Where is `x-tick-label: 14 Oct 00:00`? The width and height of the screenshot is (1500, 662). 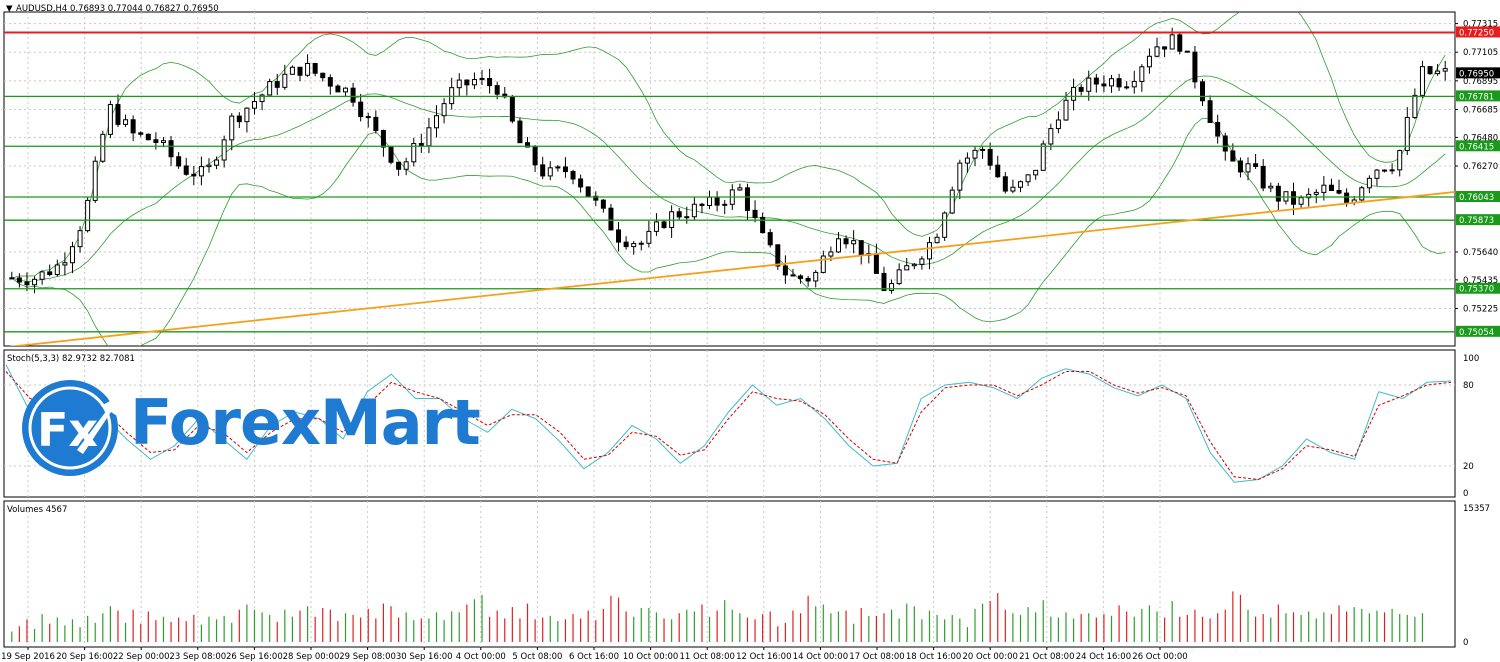
x-tick-label: 14 Oct 00:00 is located at coordinates (820, 657).